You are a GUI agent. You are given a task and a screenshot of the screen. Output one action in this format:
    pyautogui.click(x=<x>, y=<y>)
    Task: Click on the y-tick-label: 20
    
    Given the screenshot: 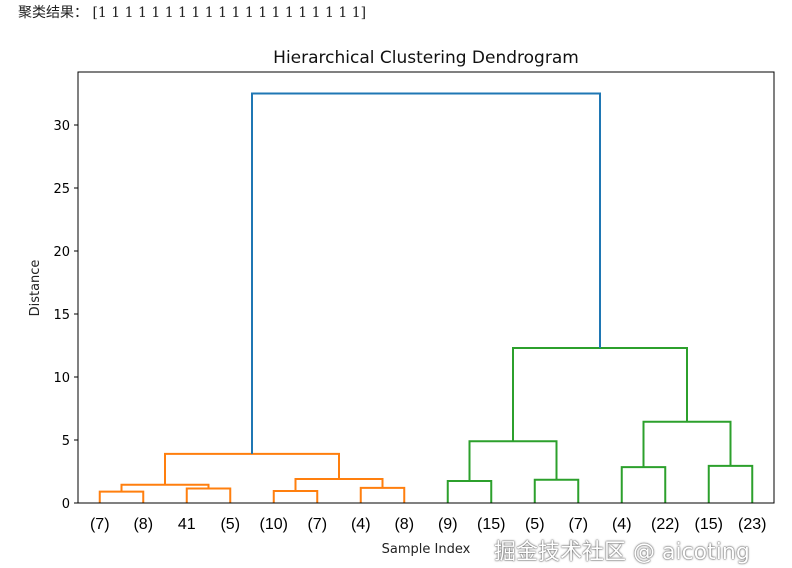 What is the action you would take?
    pyautogui.click(x=61, y=252)
    